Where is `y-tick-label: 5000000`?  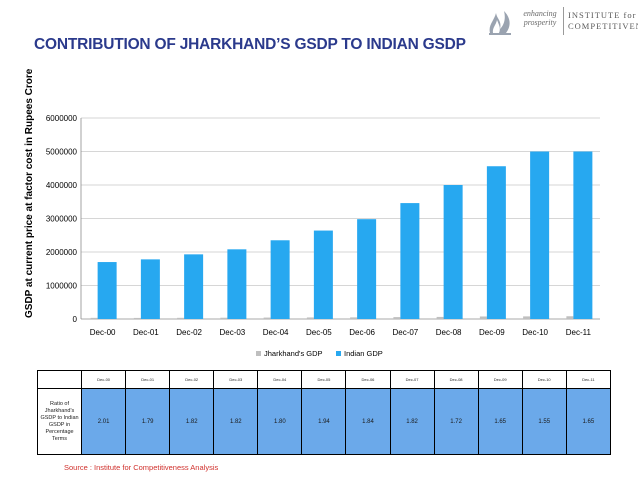 y-tick-label: 5000000 is located at coordinates (62, 152).